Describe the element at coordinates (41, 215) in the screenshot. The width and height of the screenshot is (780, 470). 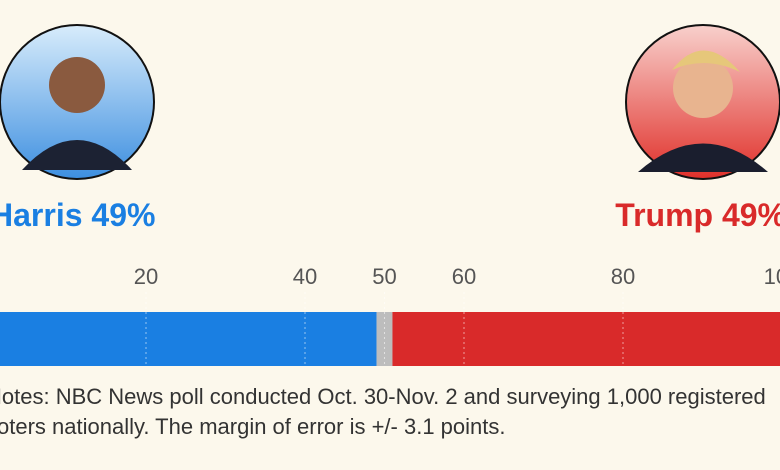
I see `candidate-name: Harris` at that location.